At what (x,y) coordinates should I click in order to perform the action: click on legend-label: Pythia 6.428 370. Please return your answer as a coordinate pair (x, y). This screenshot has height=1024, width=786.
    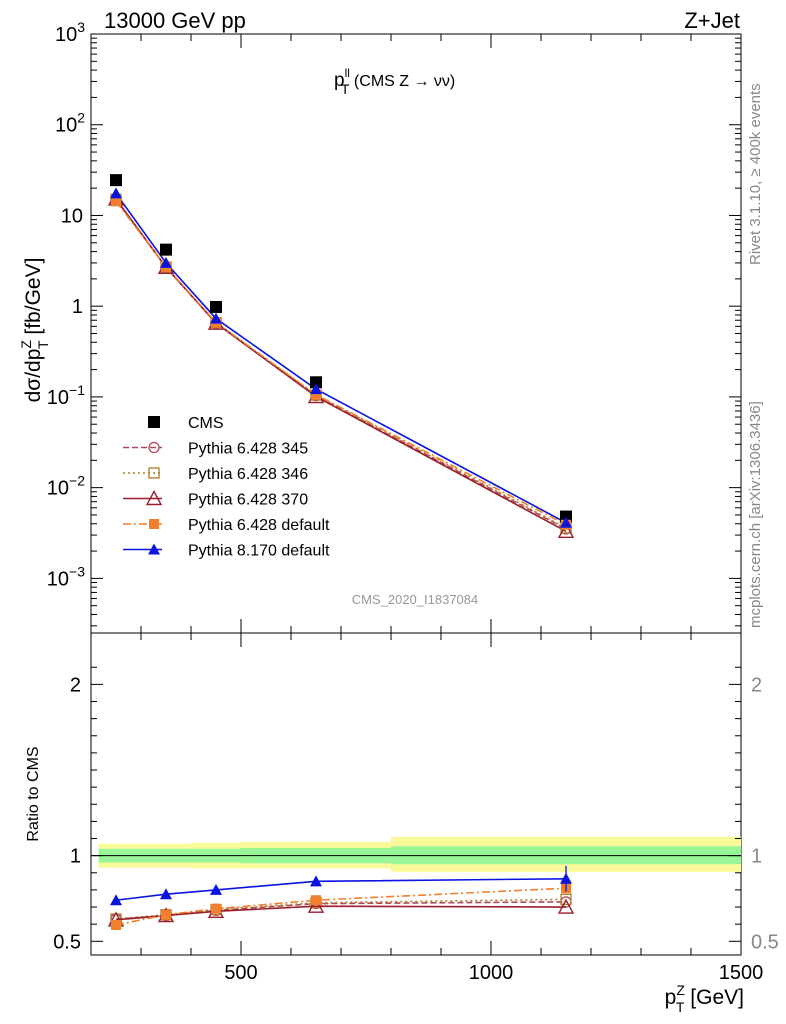
    Looking at the image, I should click on (248, 500).